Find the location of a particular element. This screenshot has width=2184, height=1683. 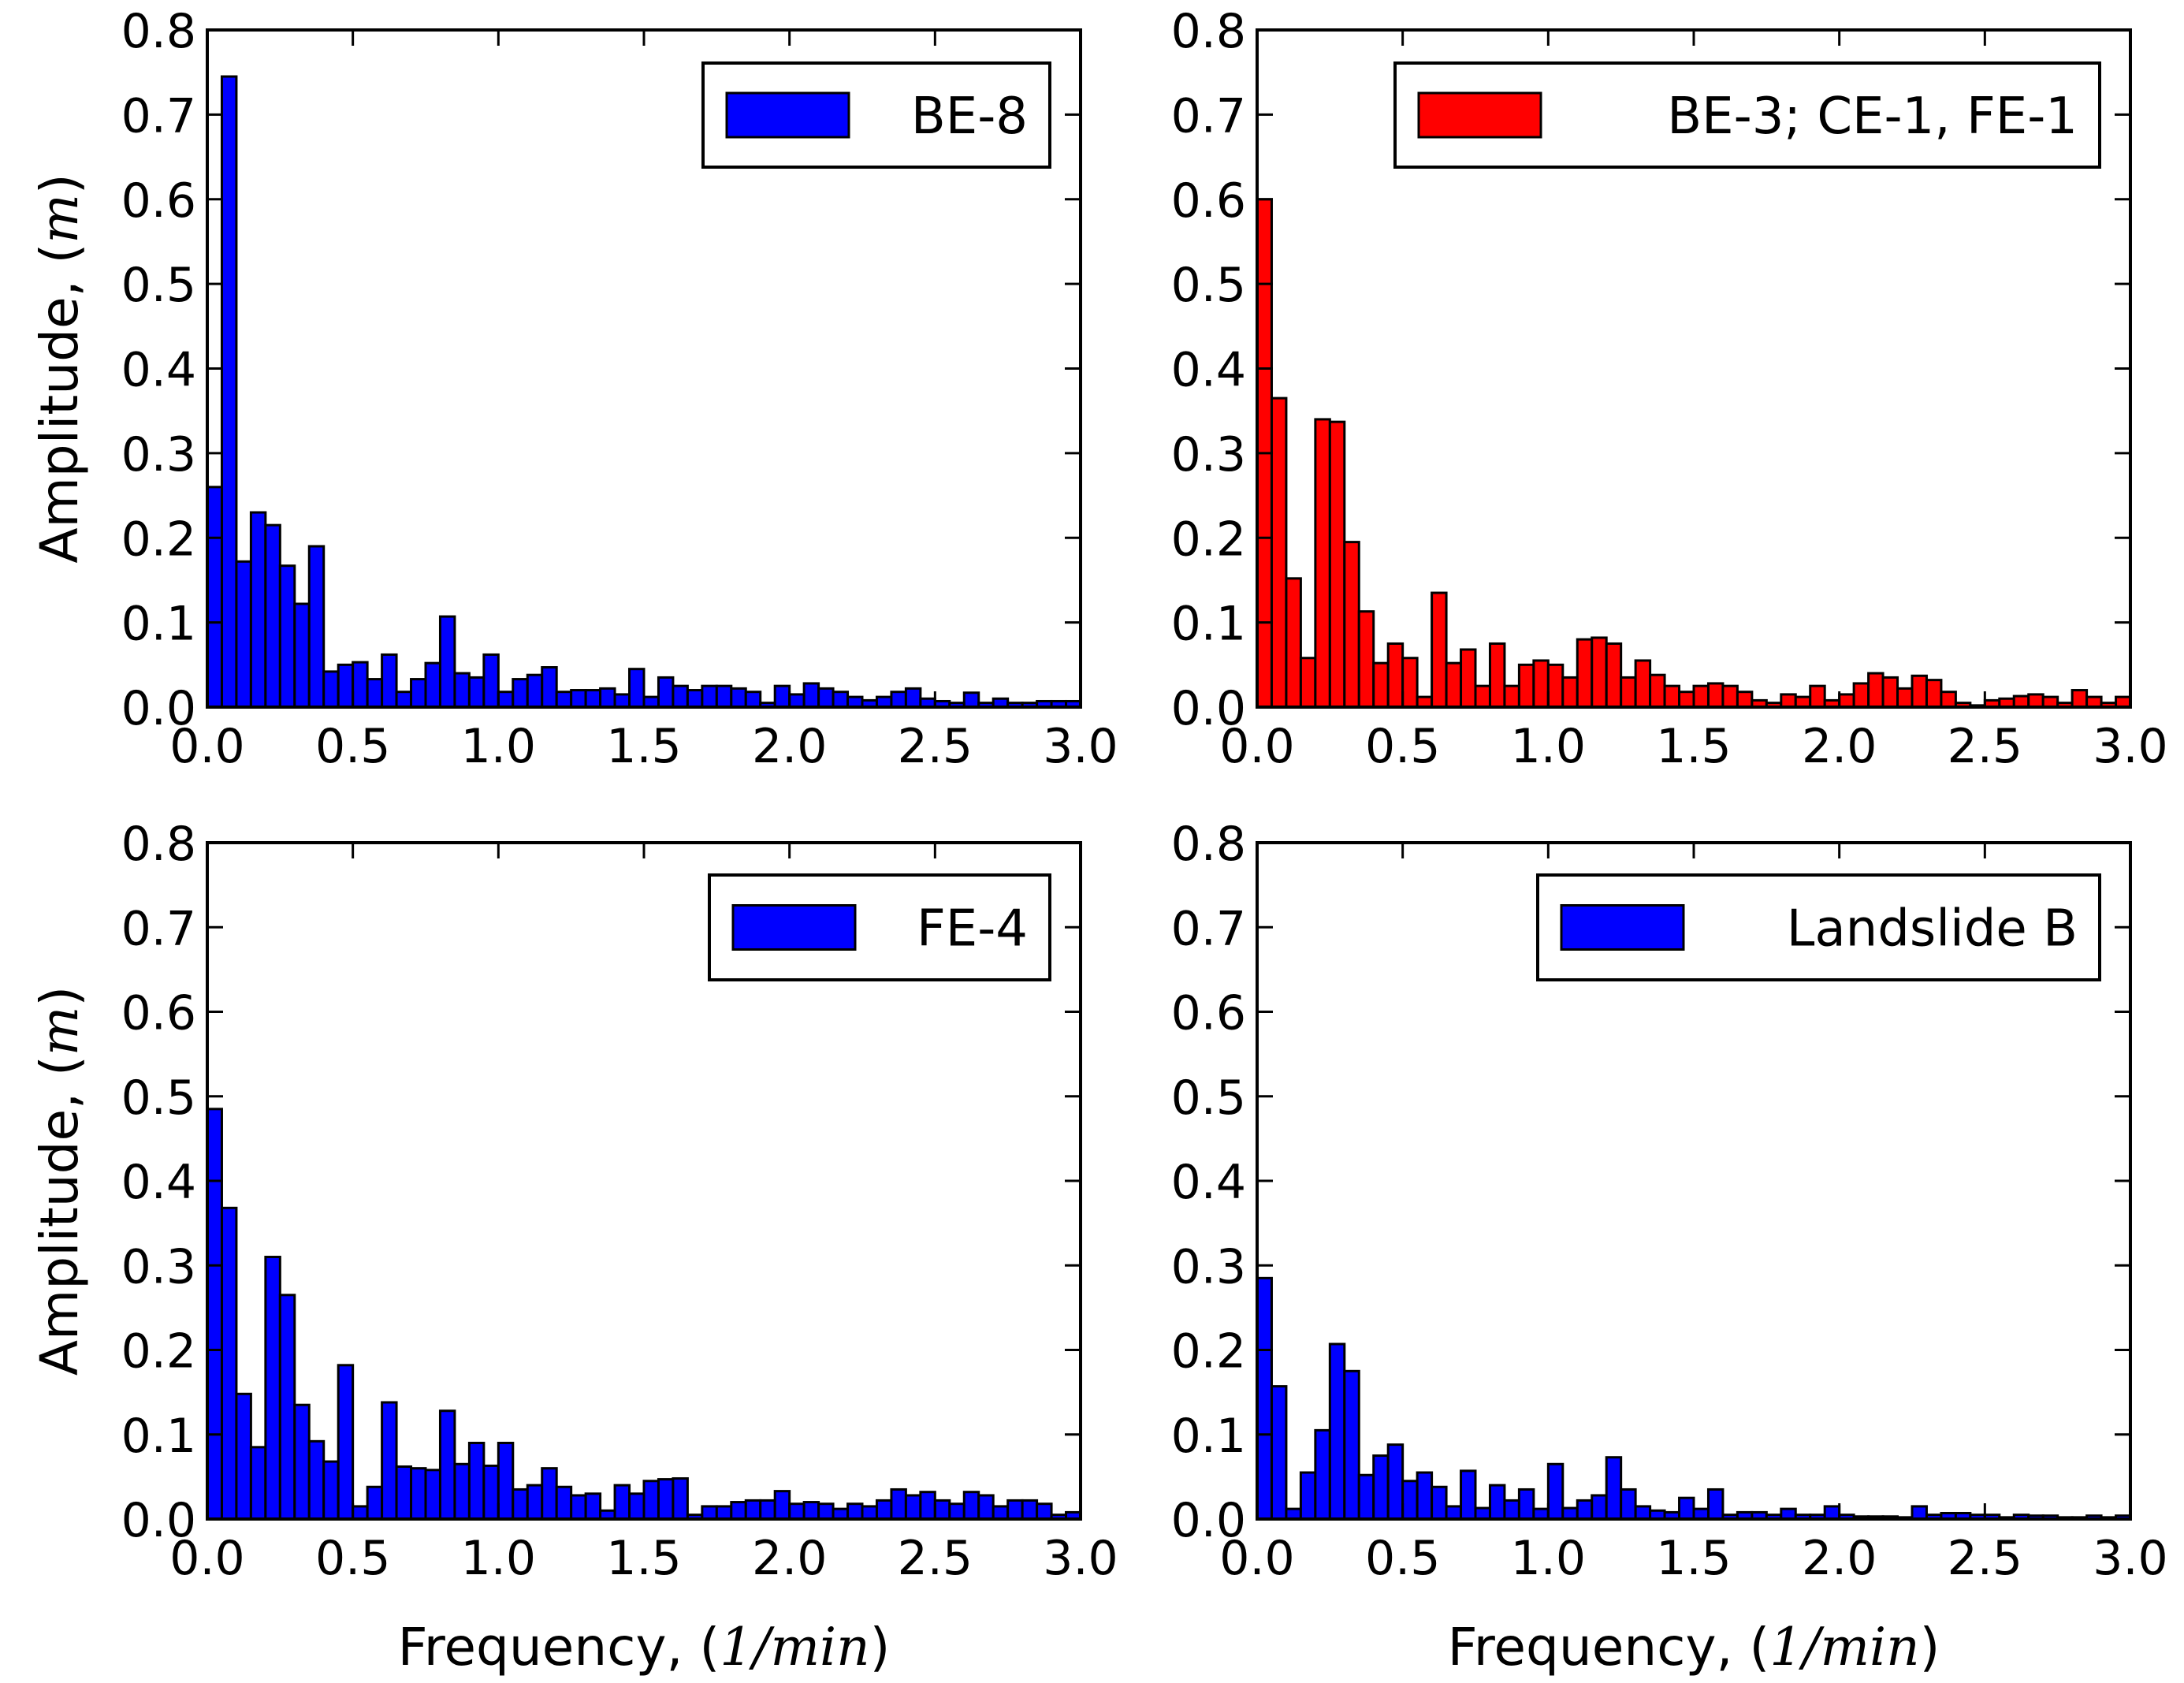

y-tick-label: 0.5 is located at coordinates (158, 285).